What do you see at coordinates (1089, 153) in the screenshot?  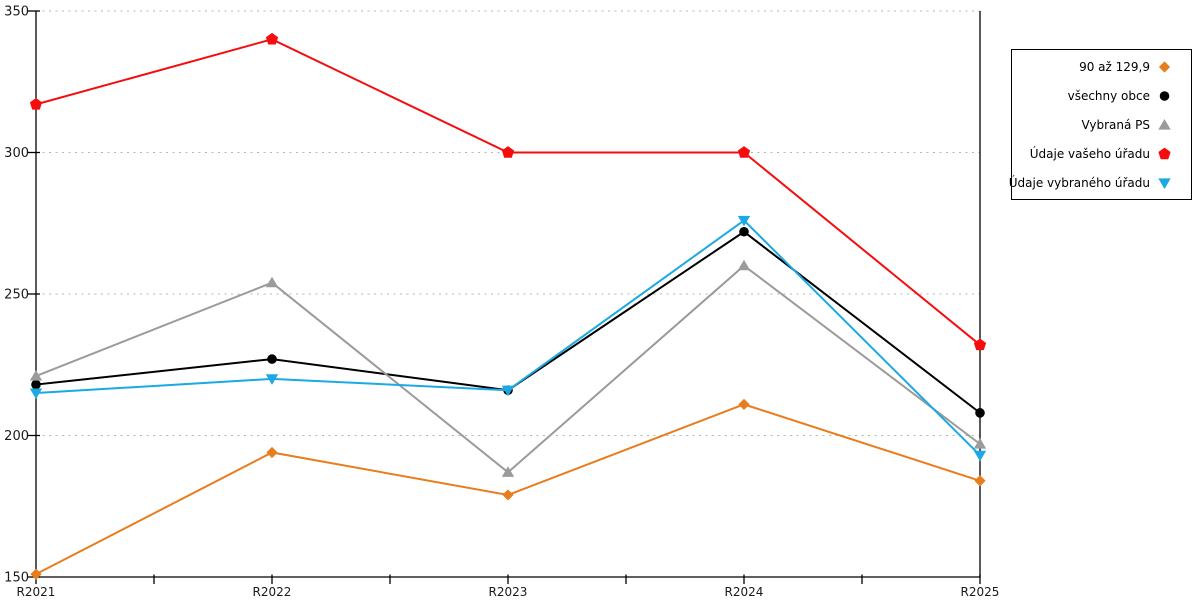 I see `legend-label: Údaje vašeho úřadu` at bounding box center [1089, 153].